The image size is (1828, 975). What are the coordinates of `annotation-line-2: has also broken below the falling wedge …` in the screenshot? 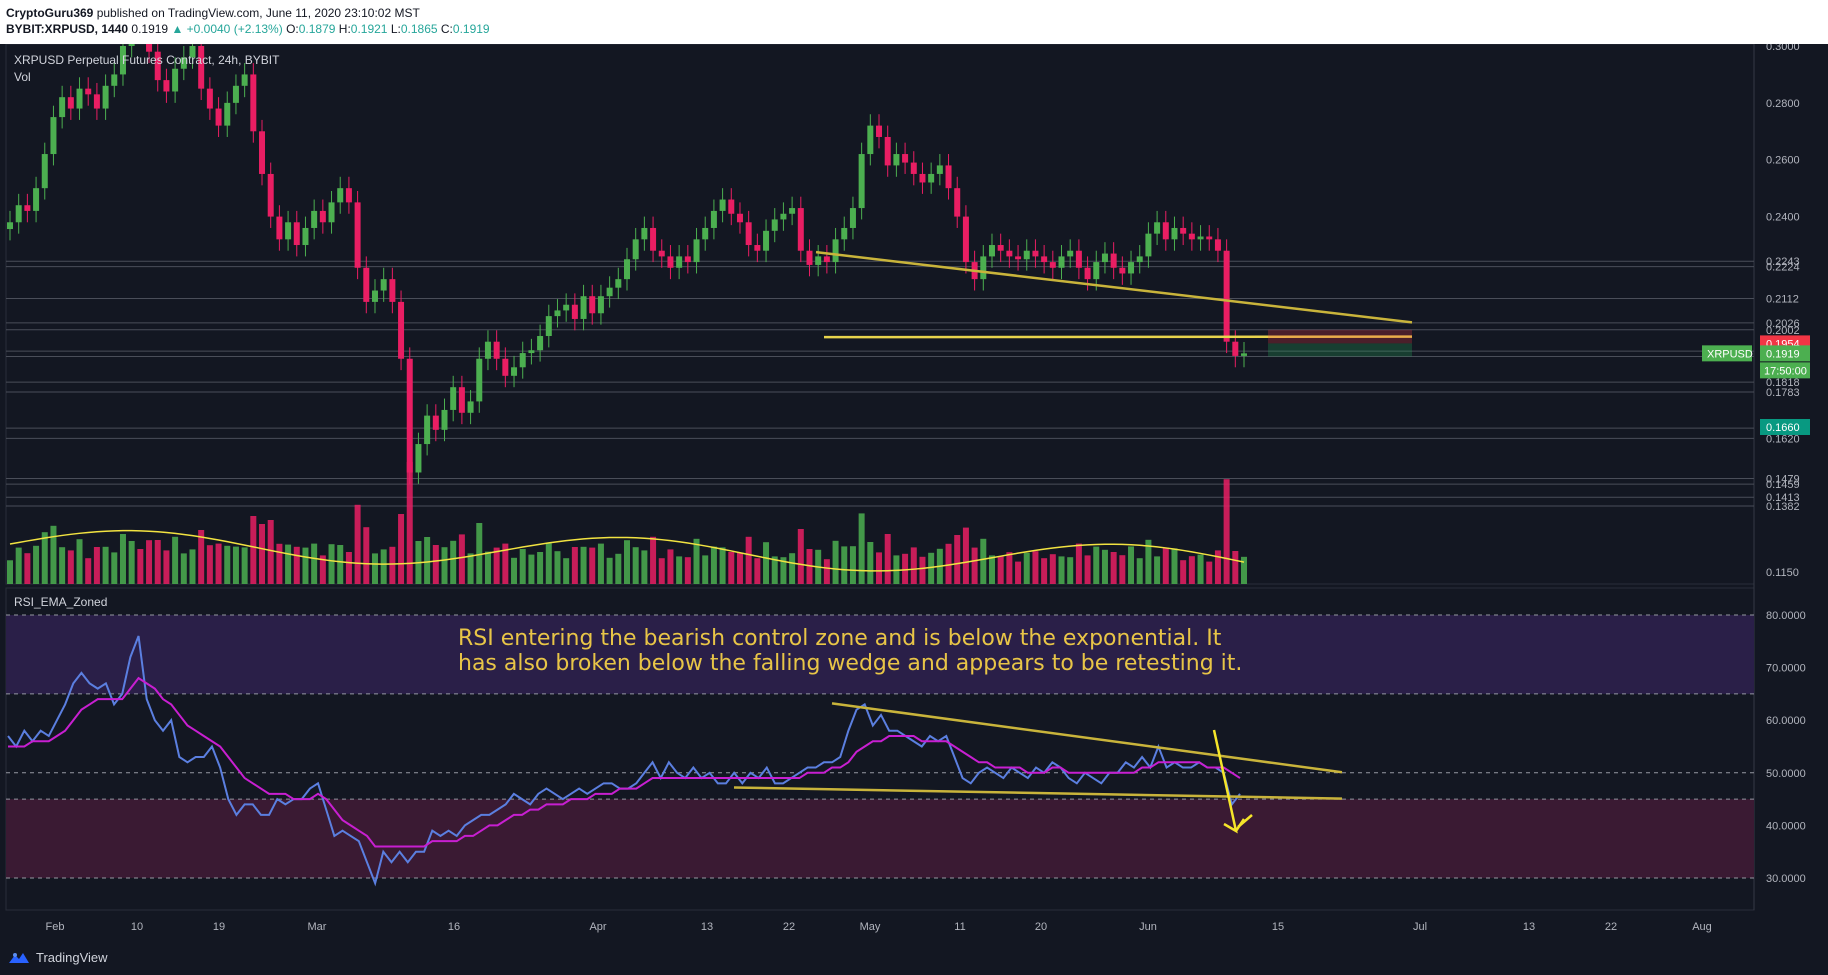 It's located at (850, 663).